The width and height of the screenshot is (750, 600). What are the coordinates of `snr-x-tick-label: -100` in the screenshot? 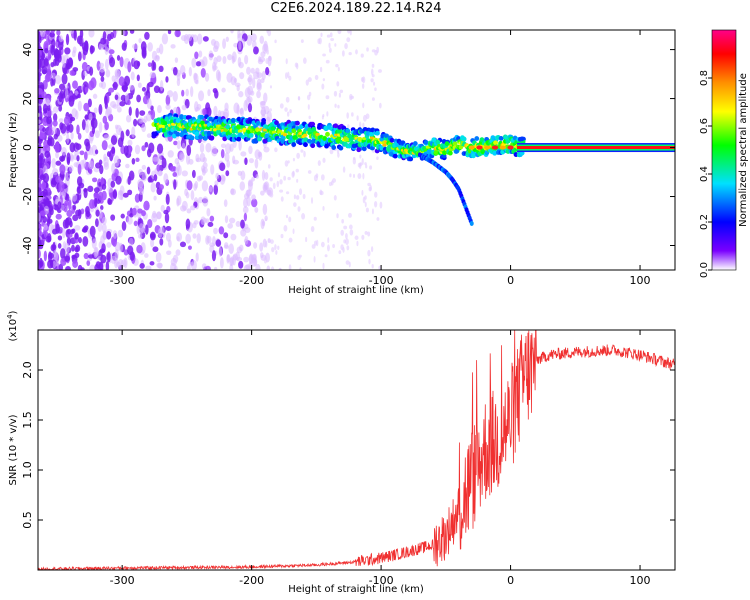 It's located at (381, 580).